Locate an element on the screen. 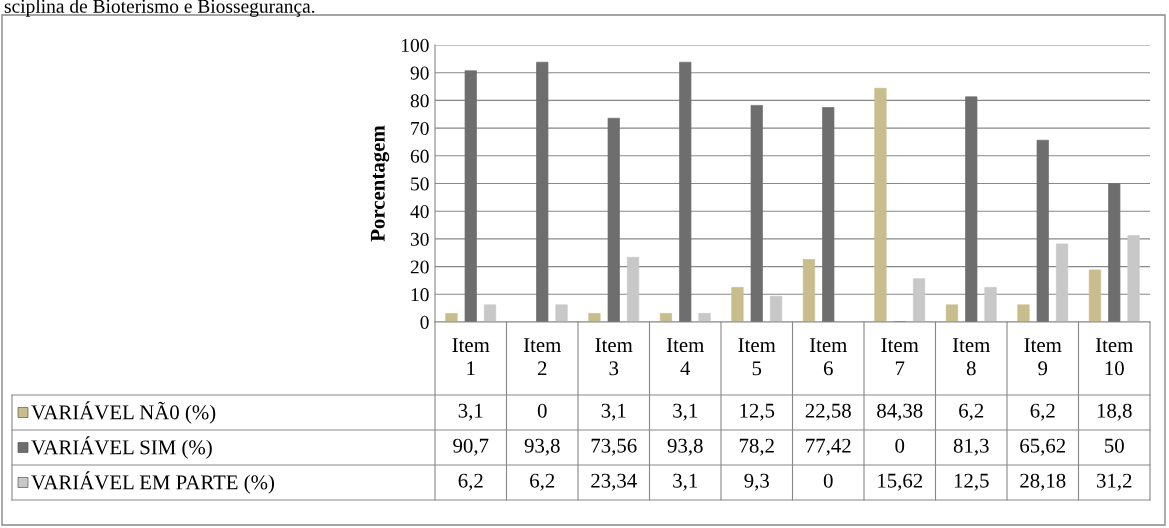 The height and width of the screenshot is (528, 1169). data-label: 90,7 is located at coordinates (471, 447).